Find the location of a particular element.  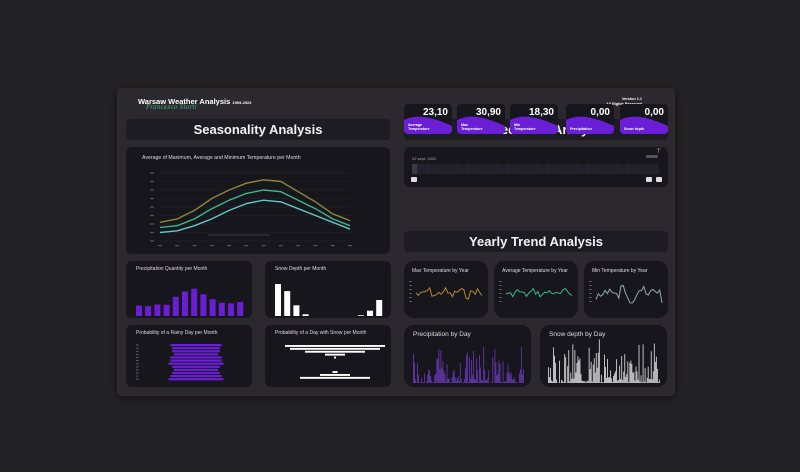

min-temp-line is located at coordinates (255, 216).